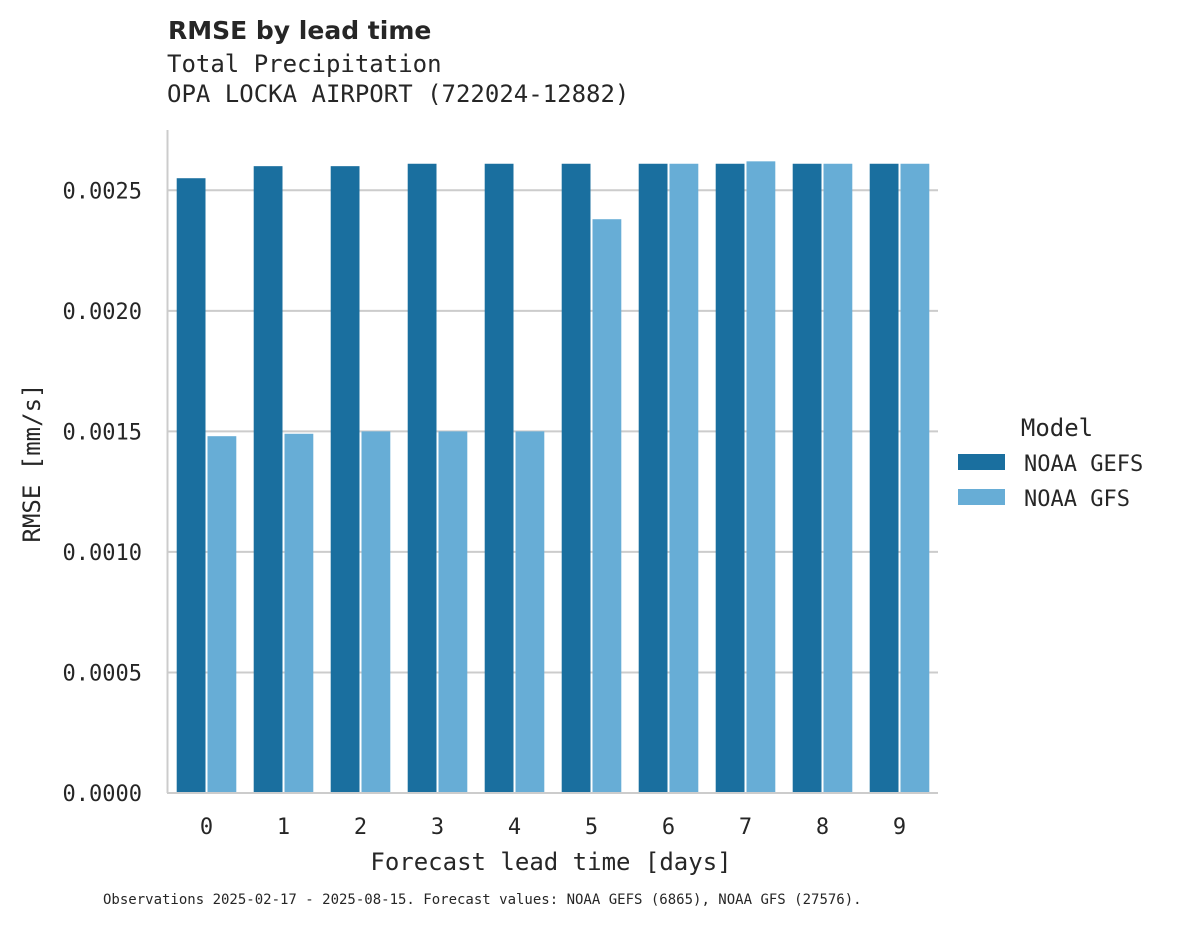 The width and height of the screenshot is (1178, 928). I want to click on y-tick-label: 0.0010, so click(102, 553).